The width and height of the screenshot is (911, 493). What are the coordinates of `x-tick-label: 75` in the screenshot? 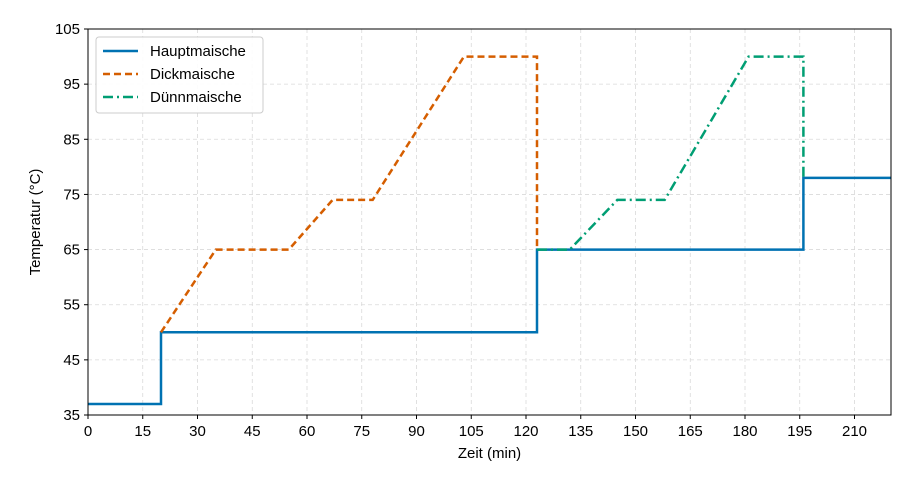 It's located at (361, 431).